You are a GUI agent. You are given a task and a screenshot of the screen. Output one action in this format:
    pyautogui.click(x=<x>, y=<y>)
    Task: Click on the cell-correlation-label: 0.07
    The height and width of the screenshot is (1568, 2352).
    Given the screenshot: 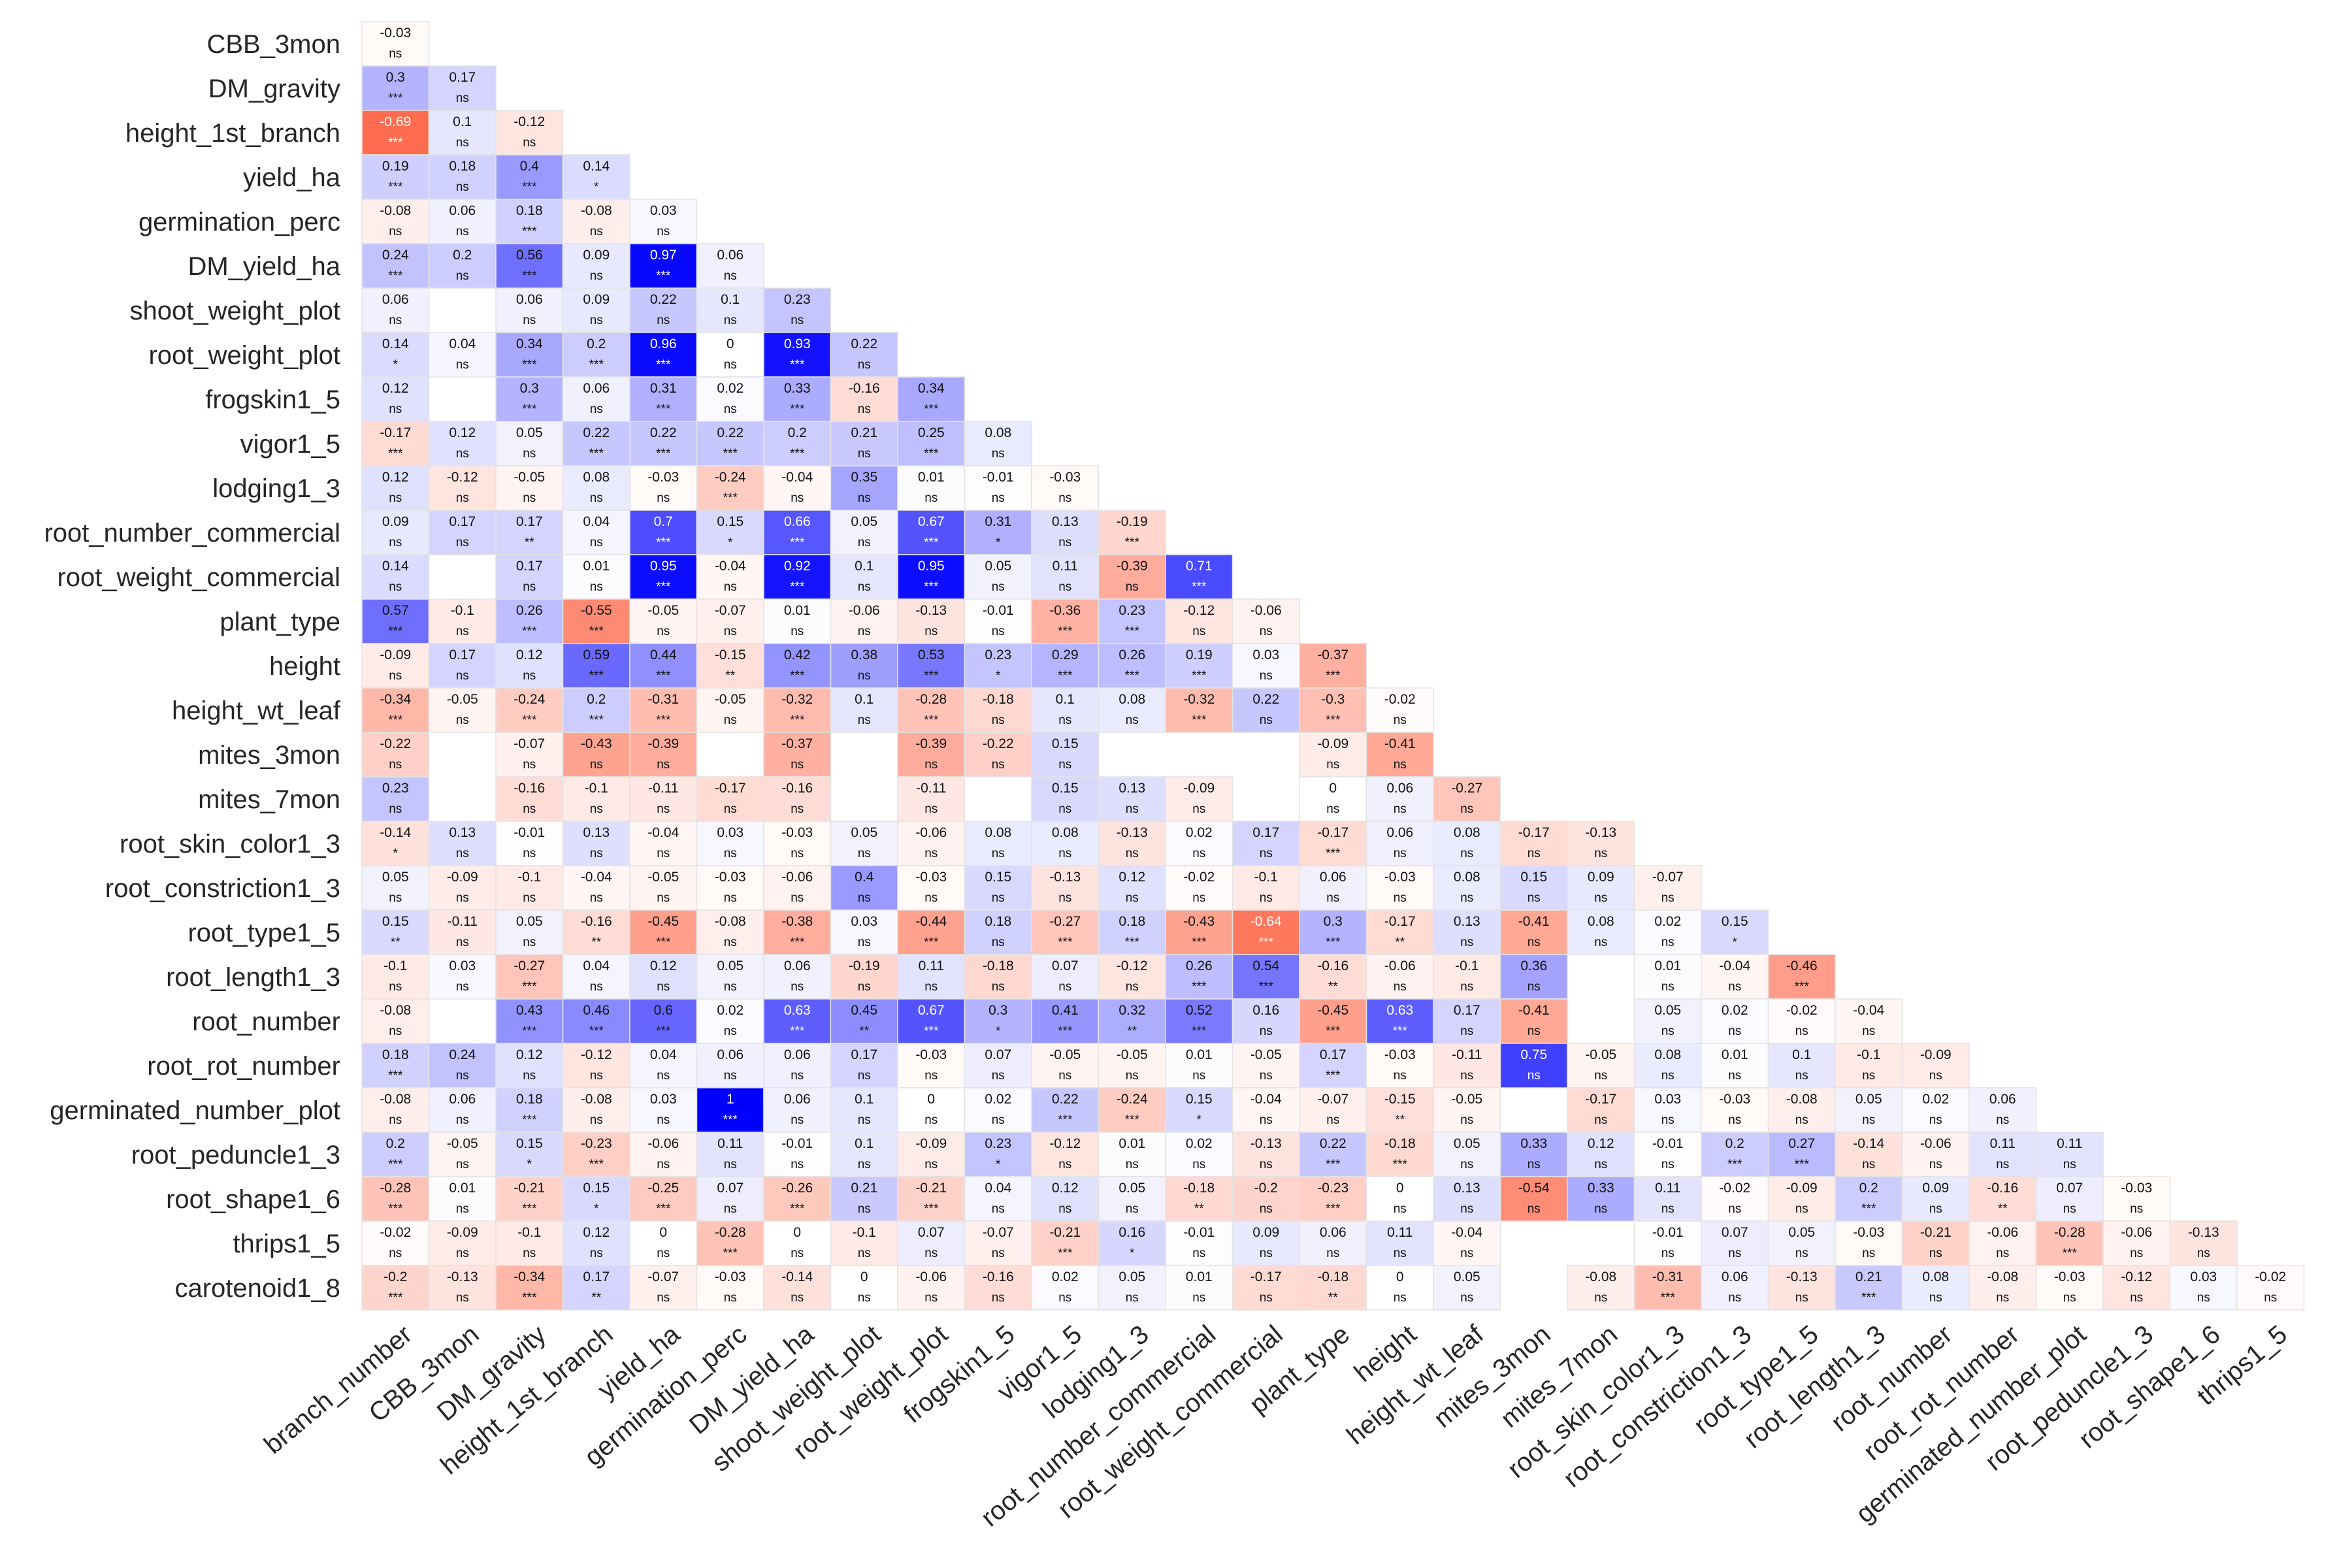 What is the action you would take?
    pyautogui.click(x=1065, y=965)
    